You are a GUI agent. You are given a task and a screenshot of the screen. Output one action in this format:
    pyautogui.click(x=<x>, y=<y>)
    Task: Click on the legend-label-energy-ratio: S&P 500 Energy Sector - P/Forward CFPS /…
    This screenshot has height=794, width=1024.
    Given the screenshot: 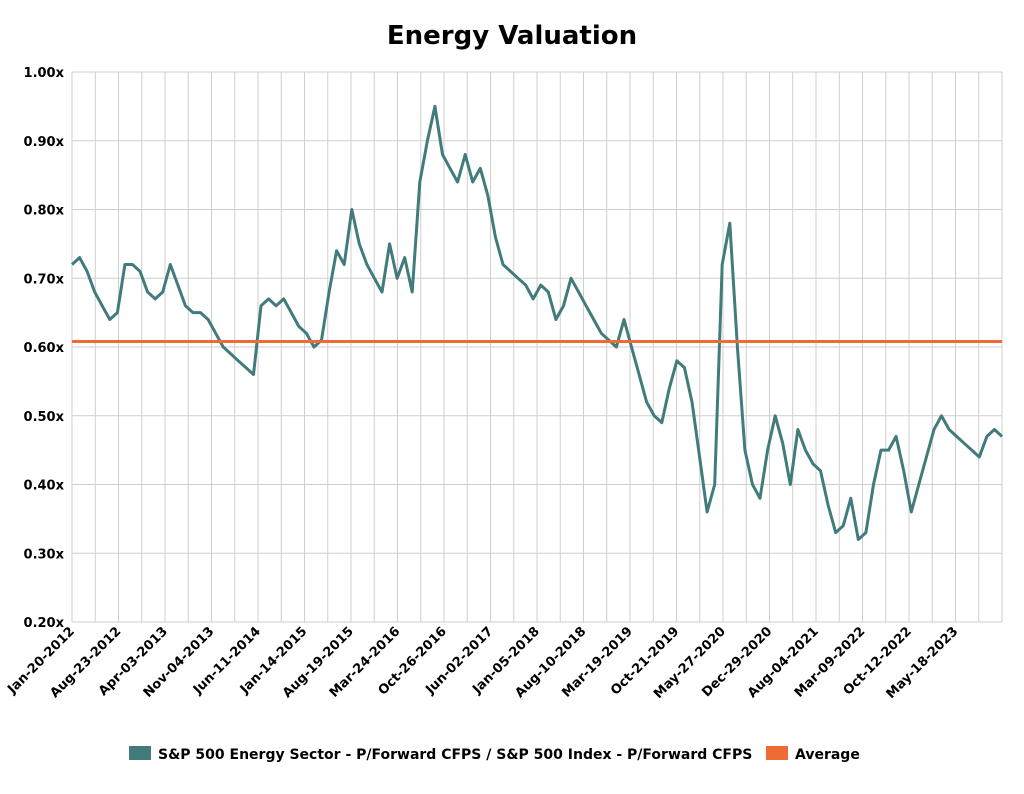 What is the action you would take?
    pyautogui.click(x=455, y=755)
    